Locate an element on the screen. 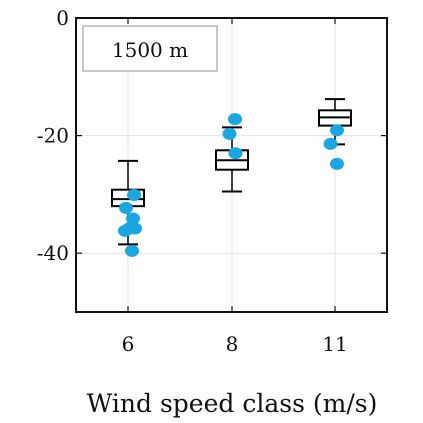 The width and height of the screenshot is (423, 423). y-tick-label-2: -40 is located at coordinates (53, 253).